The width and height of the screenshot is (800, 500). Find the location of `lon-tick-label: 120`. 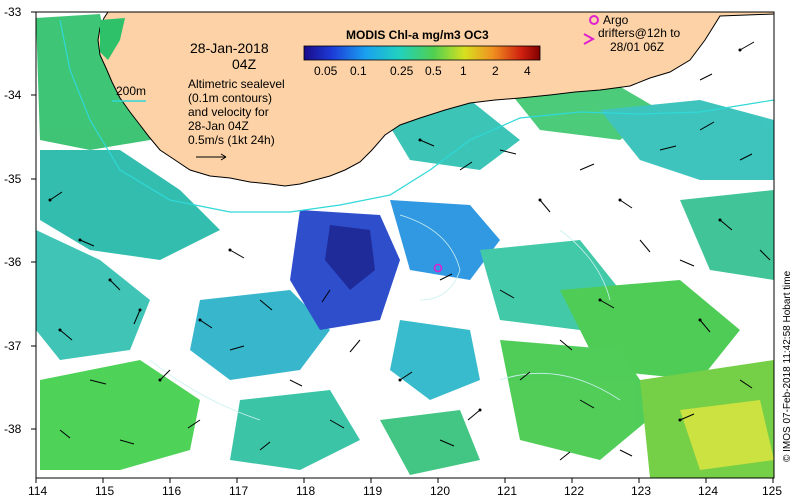

lon-tick-label: 120 is located at coordinates (440, 491).